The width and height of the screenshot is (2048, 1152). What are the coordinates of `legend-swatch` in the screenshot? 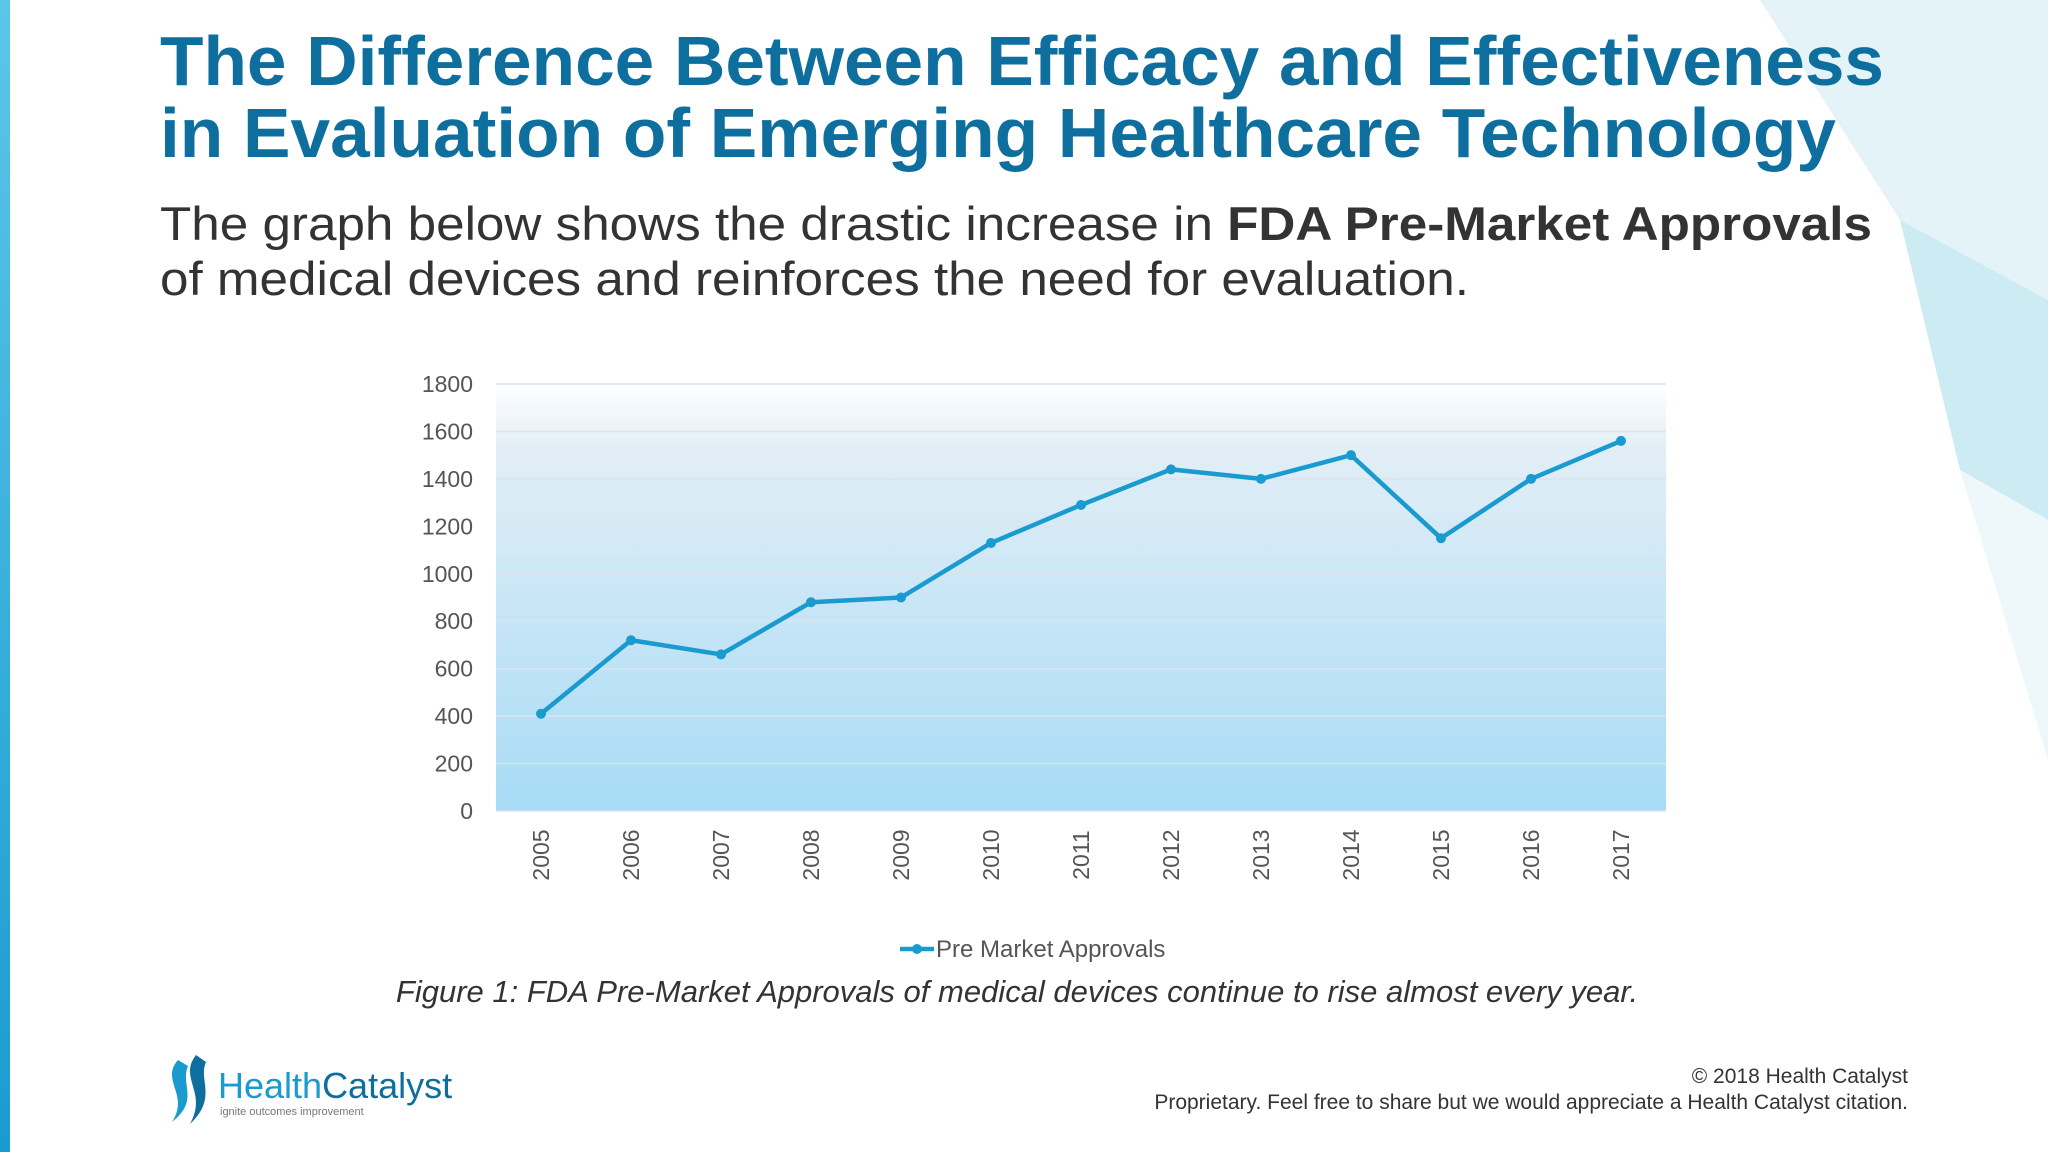 It's located at (917, 949).